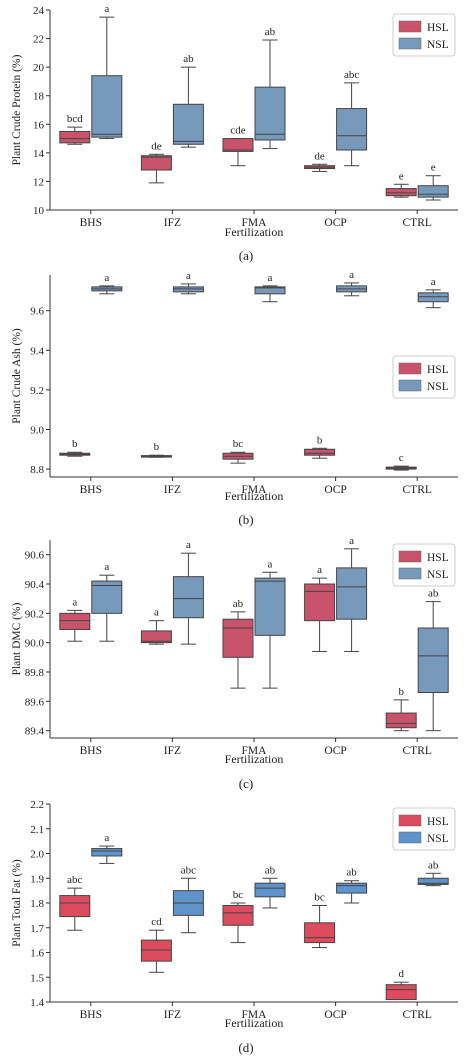 The image size is (474, 1064). Describe the element at coordinates (401, 458) in the screenshot. I see `significance-letter: c` at that location.